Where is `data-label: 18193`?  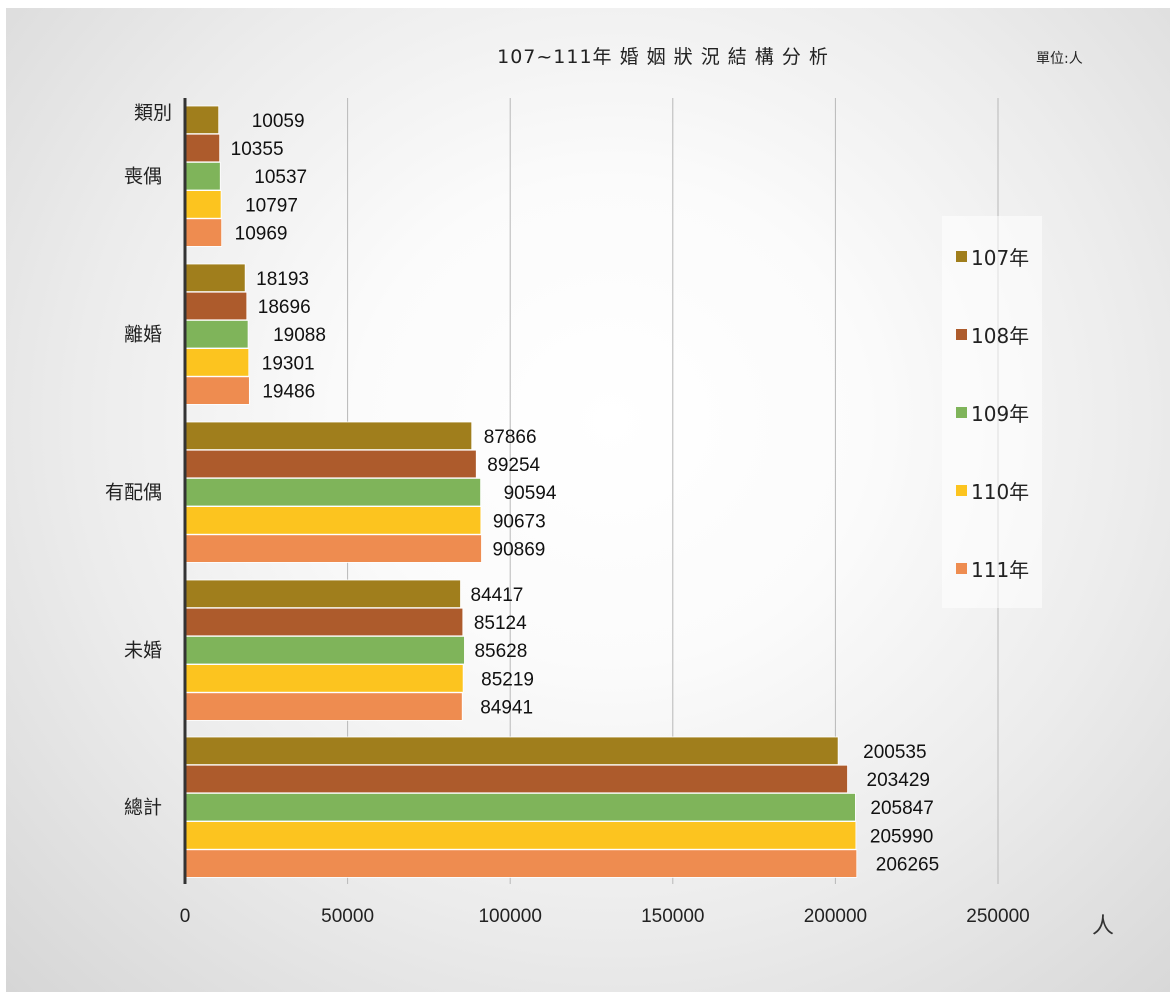 data-label: 18193 is located at coordinates (282, 279).